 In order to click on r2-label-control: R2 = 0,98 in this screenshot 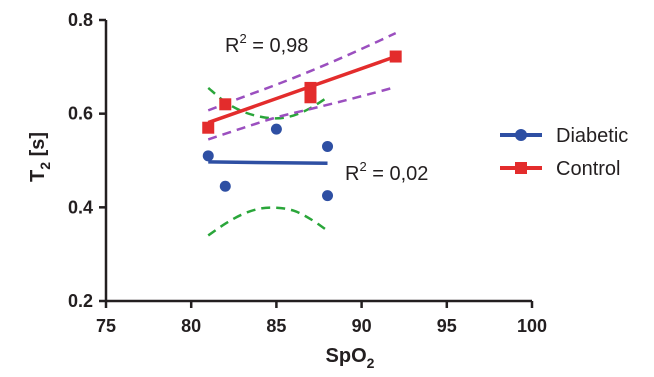, I will do `click(266, 44)`.